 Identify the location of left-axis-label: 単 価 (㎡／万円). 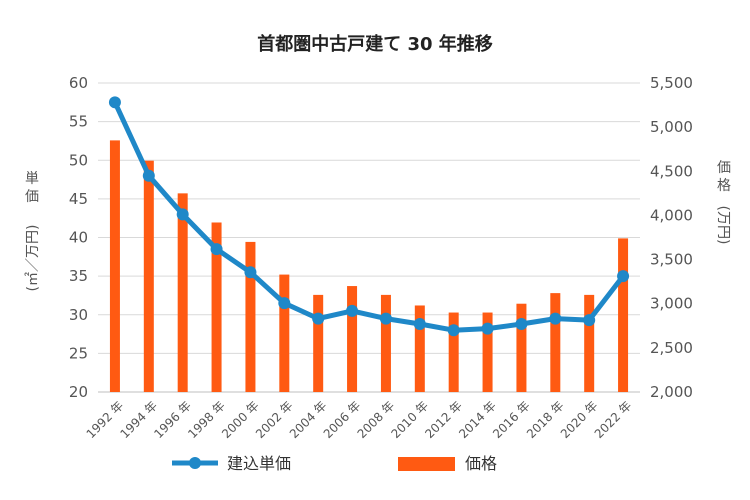
(33, 231).